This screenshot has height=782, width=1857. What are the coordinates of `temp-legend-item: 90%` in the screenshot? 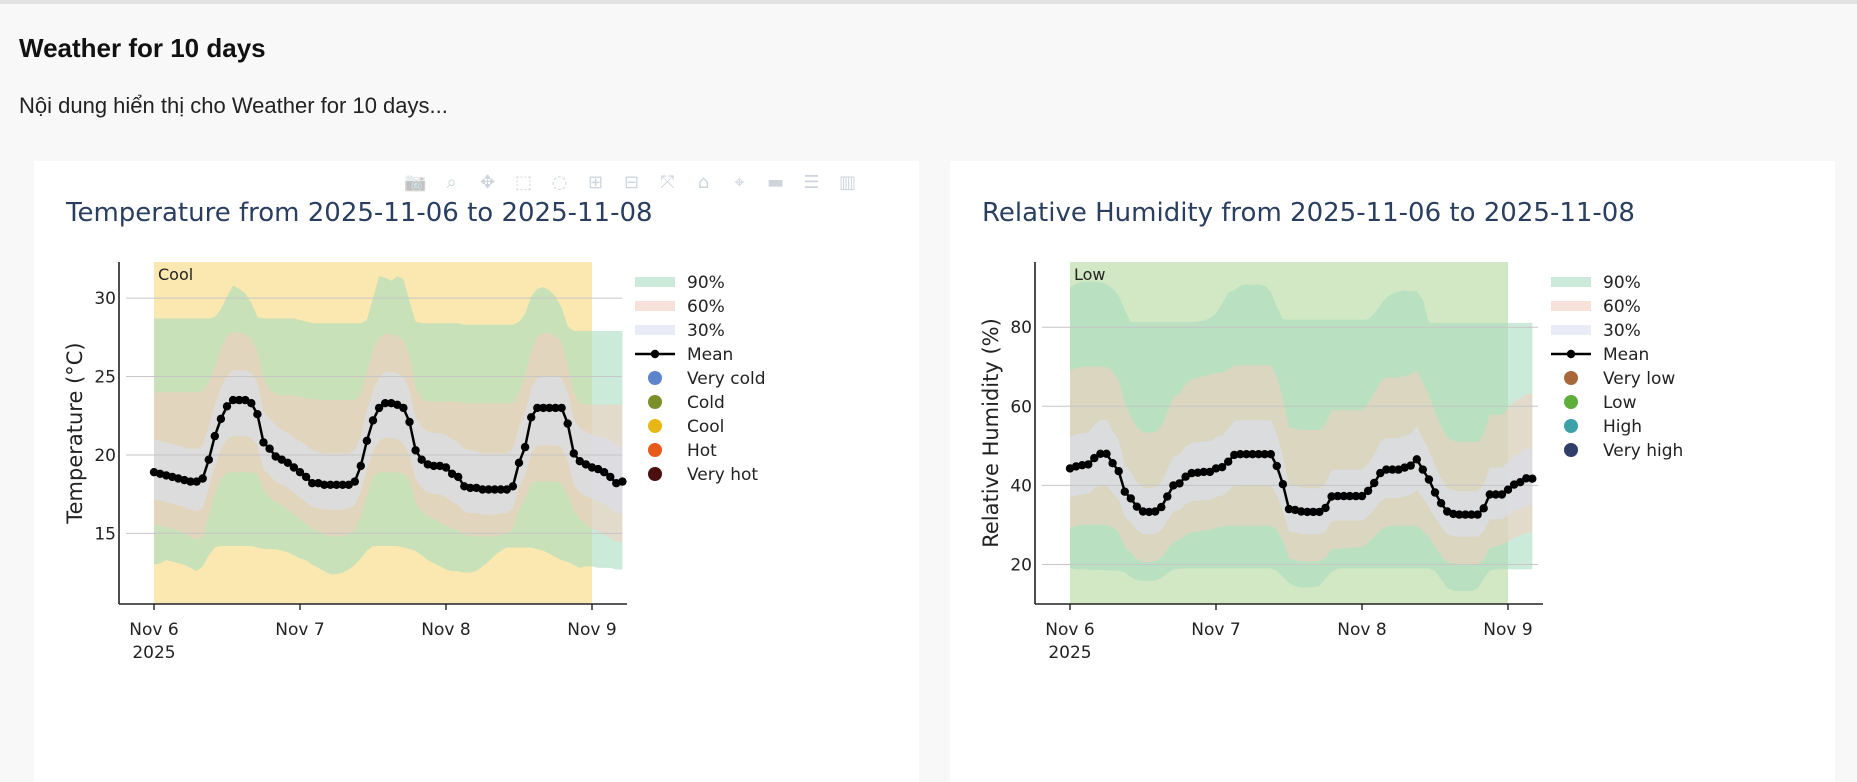 It's located at (680, 283).